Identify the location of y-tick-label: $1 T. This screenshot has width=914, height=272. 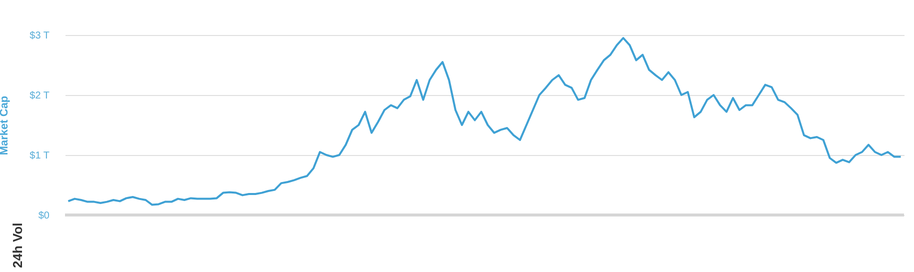
(40, 156).